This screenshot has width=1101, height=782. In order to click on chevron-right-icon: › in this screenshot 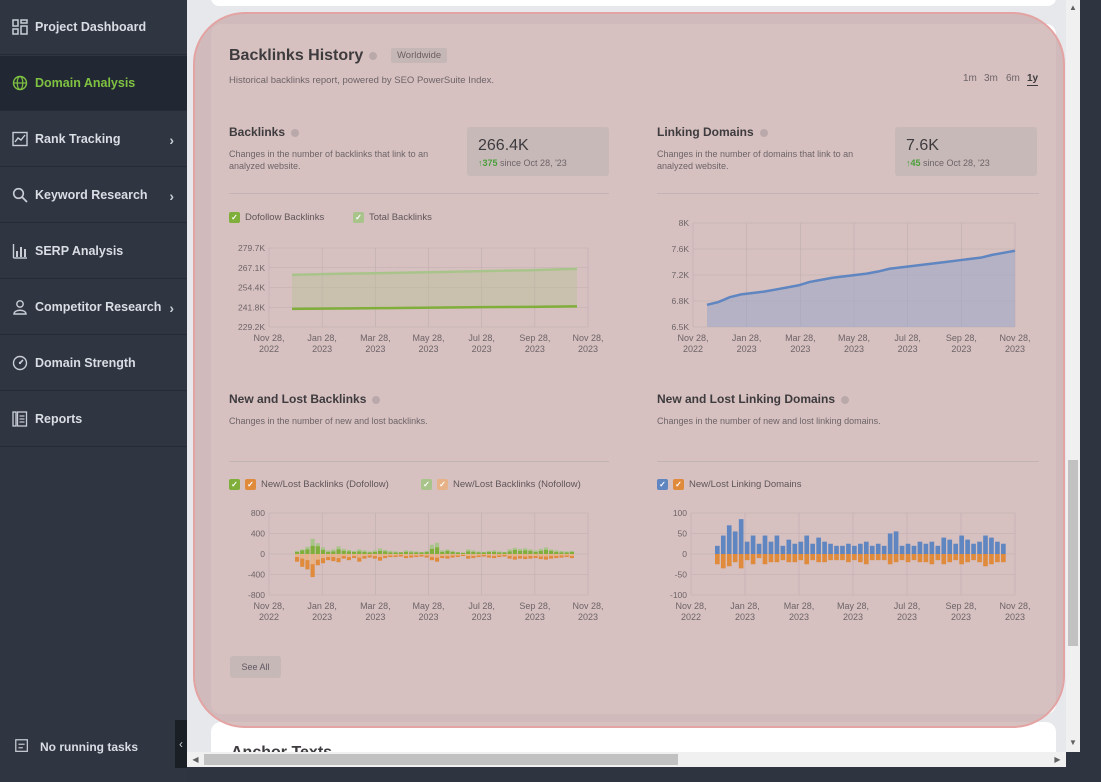, I will do `click(171, 196)`.